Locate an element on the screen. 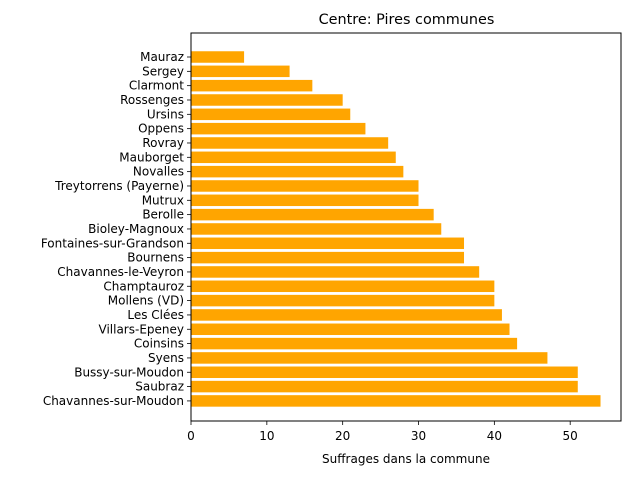  x-tick-label: 10 is located at coordinates (266, 436).